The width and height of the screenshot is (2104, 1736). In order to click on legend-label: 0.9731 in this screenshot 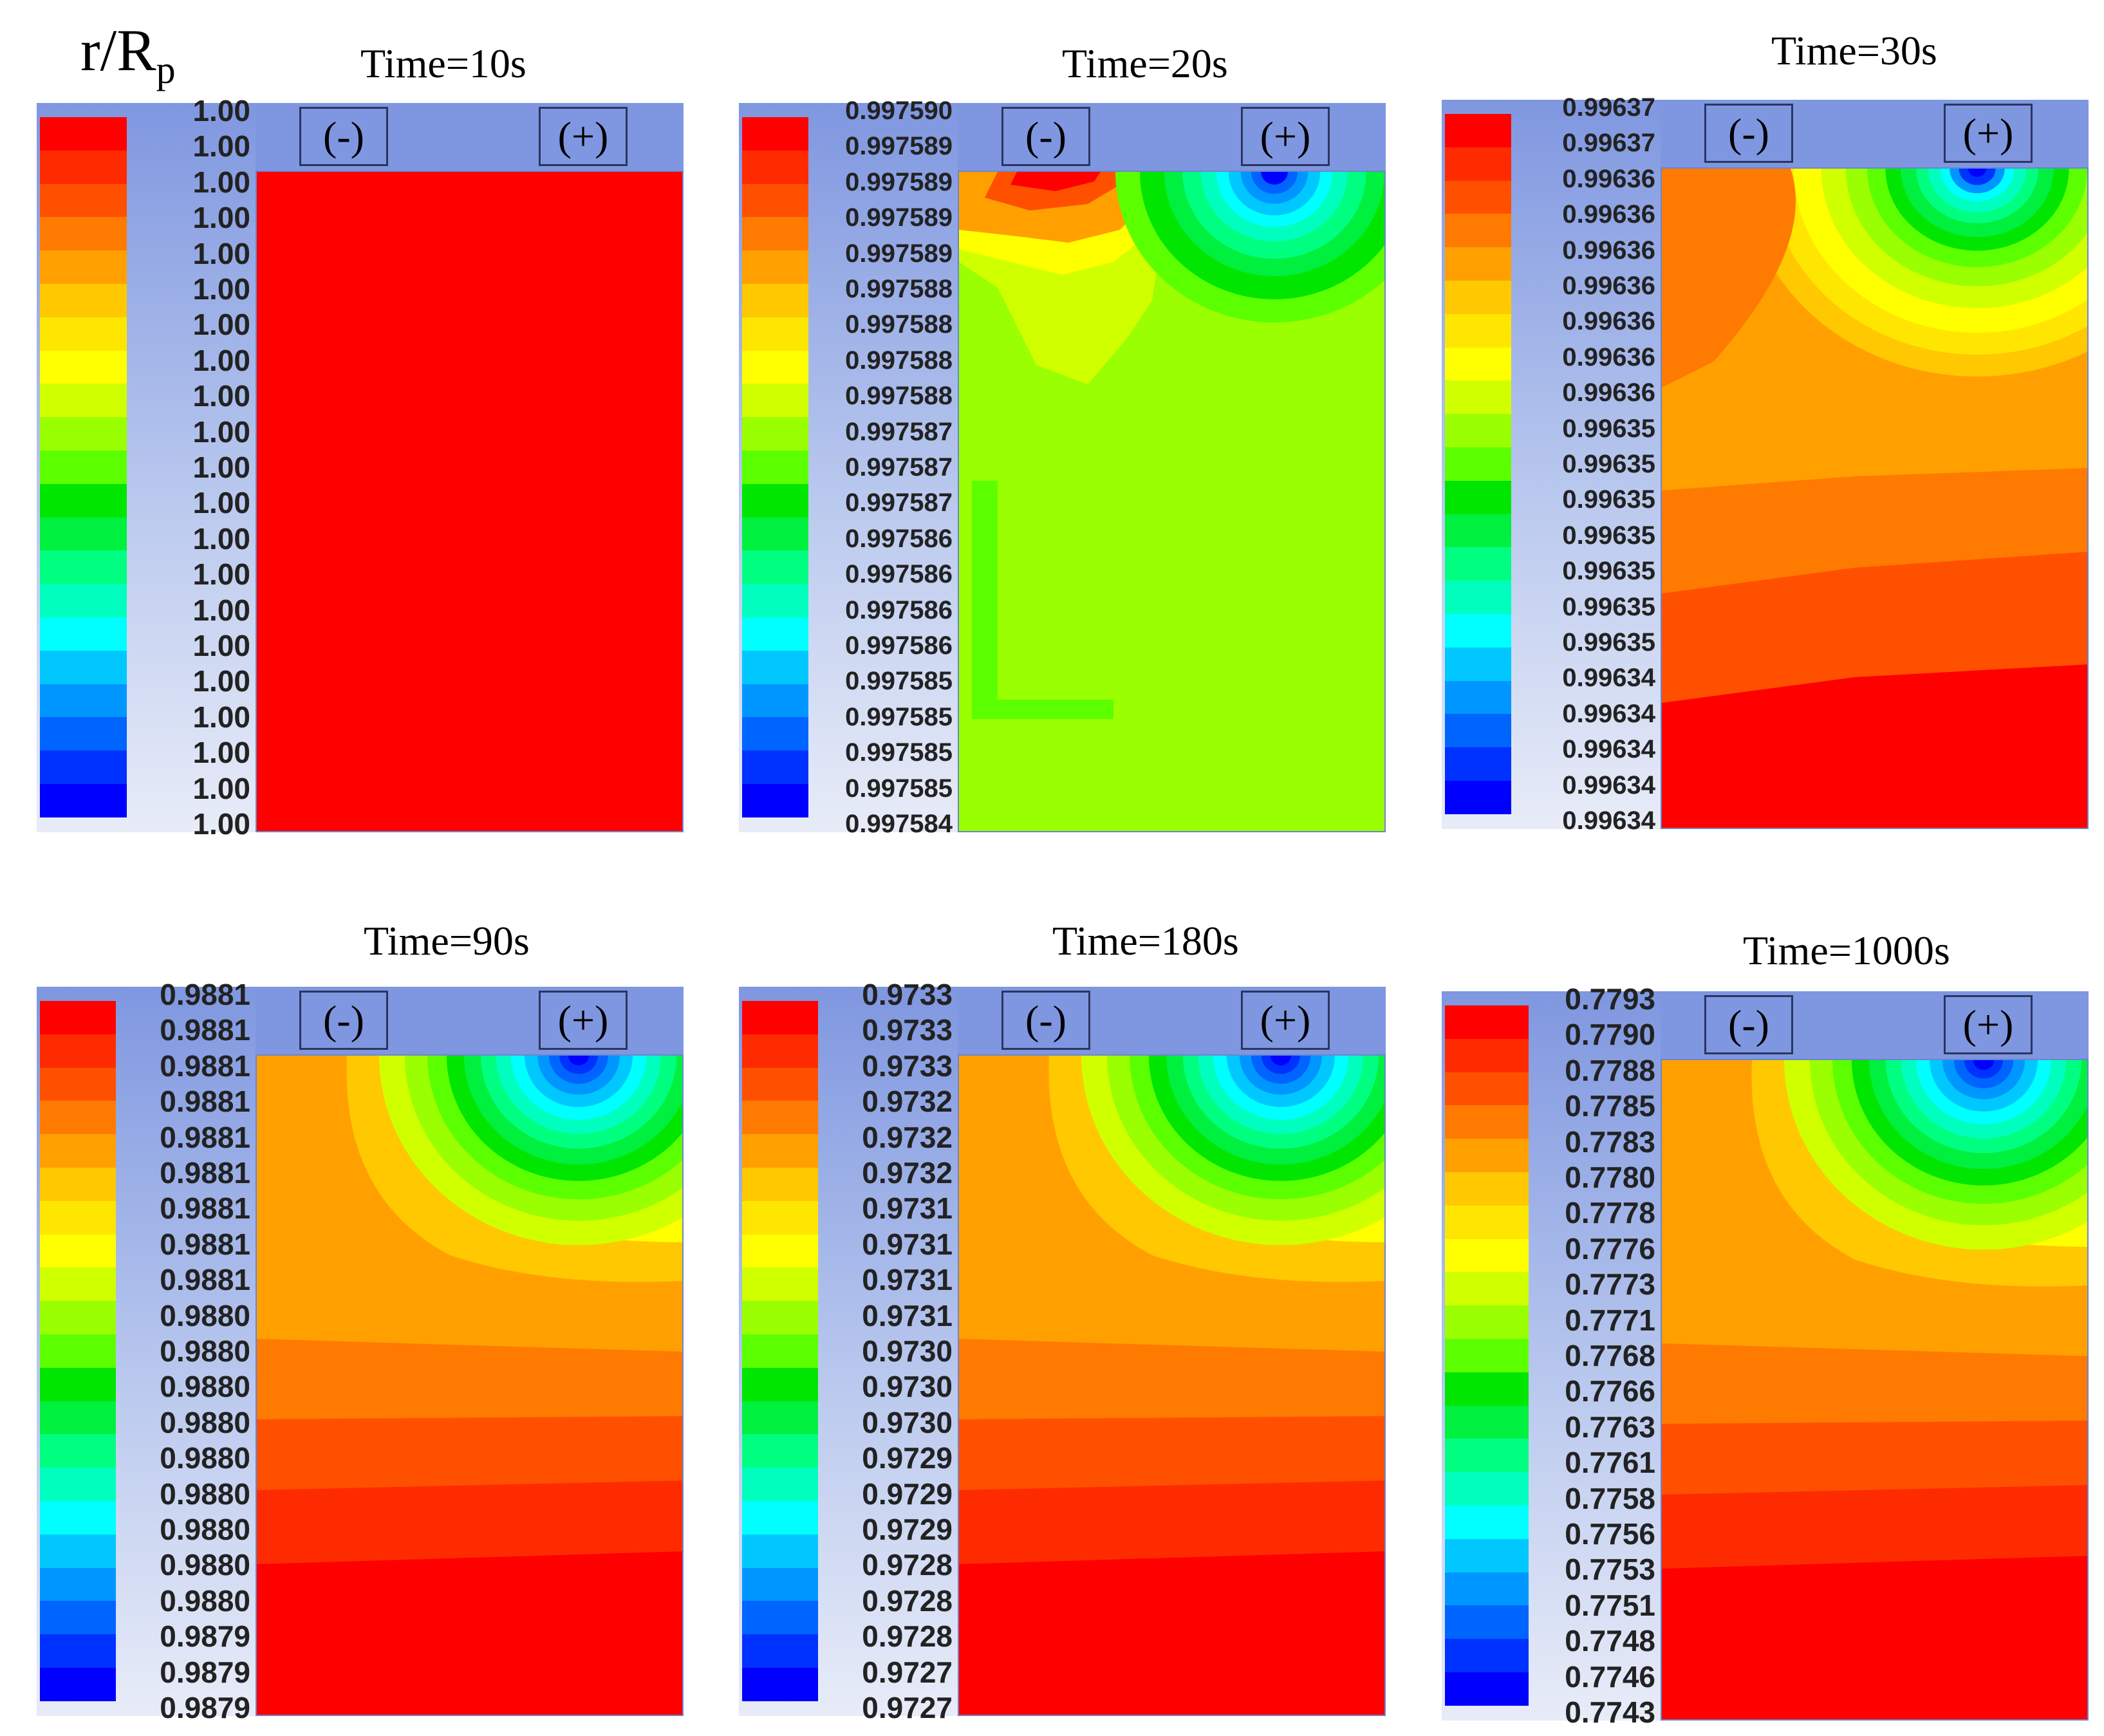, I will do `click(908, 1244)`.